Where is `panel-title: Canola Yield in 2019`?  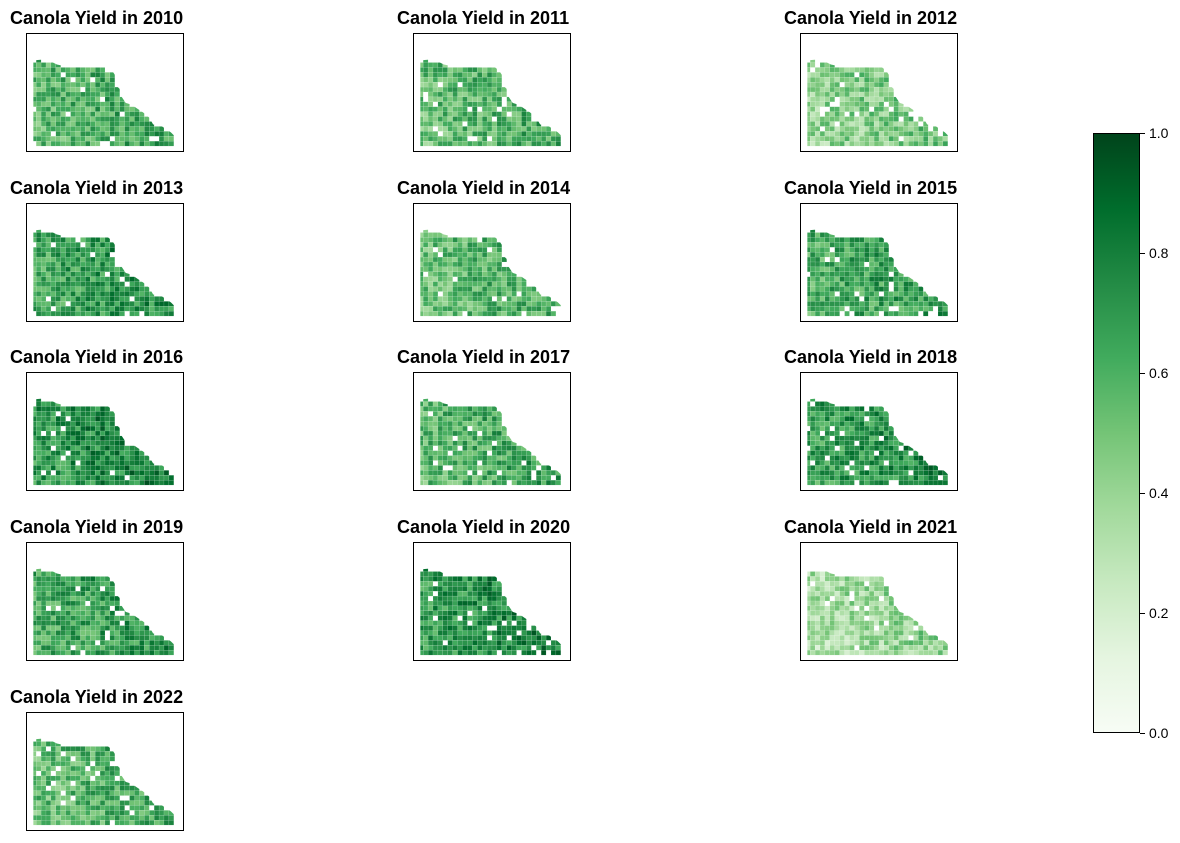
panel-title: Canola Yield in 2019 is located at coordinates (97, 527).